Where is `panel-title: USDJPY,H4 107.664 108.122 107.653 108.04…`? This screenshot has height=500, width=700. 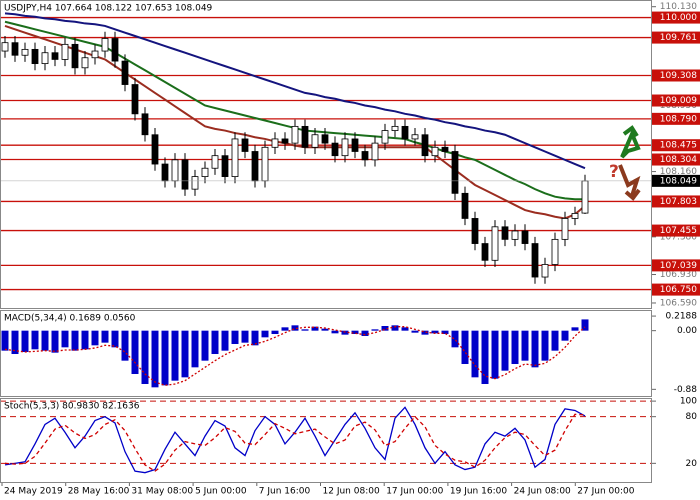 panel-title: USDJPY,H4 107.664 108.122 107.653 108.04… is located at coordinates (108, 9).